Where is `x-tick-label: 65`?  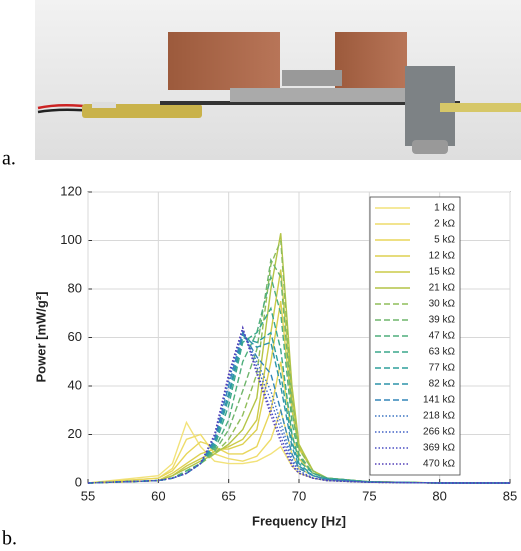 x-tick-label: 65 is located at coordinates (228, 495).